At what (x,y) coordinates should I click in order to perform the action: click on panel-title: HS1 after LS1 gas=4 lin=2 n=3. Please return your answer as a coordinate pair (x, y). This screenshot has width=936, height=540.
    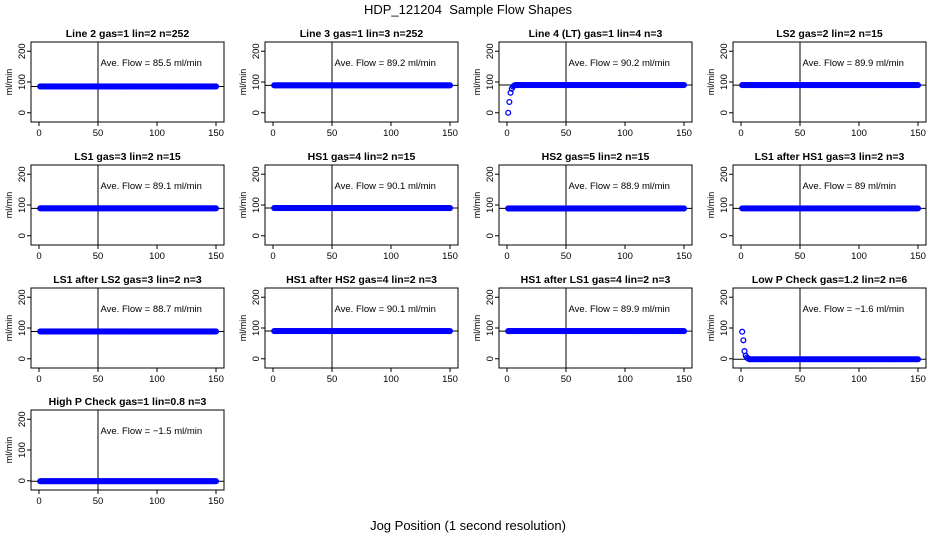
    Looking at the image, I should click on (596, 280).